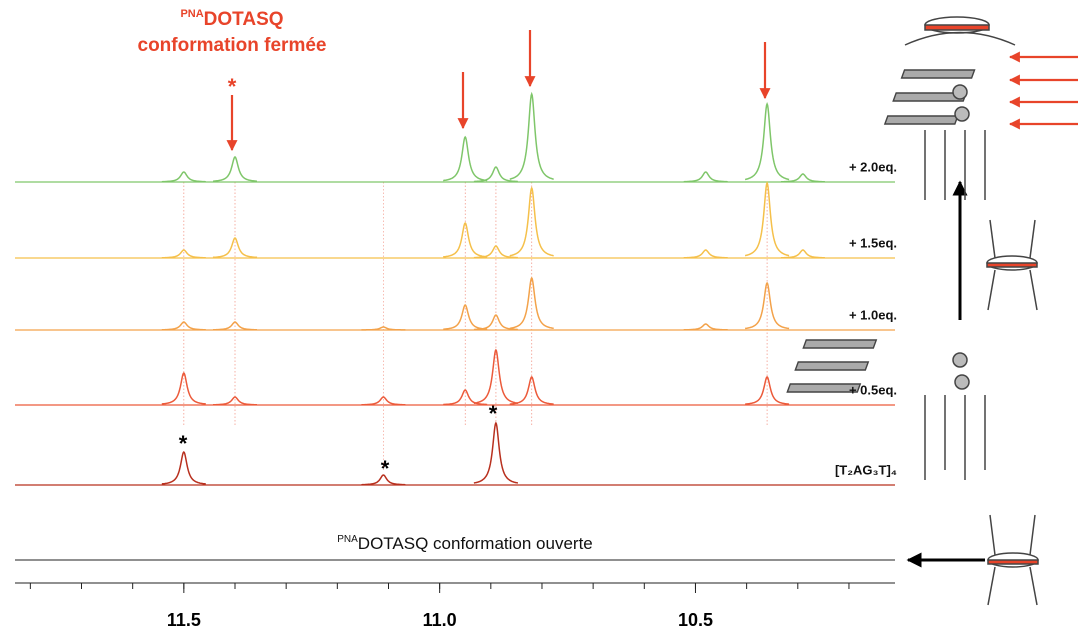 This screenshot has height=634, width=1089. What do you see at coordinates (695, 620) in the screenshot?
I see `x-tick-label: 10.5` at bounding box center [695, 620].